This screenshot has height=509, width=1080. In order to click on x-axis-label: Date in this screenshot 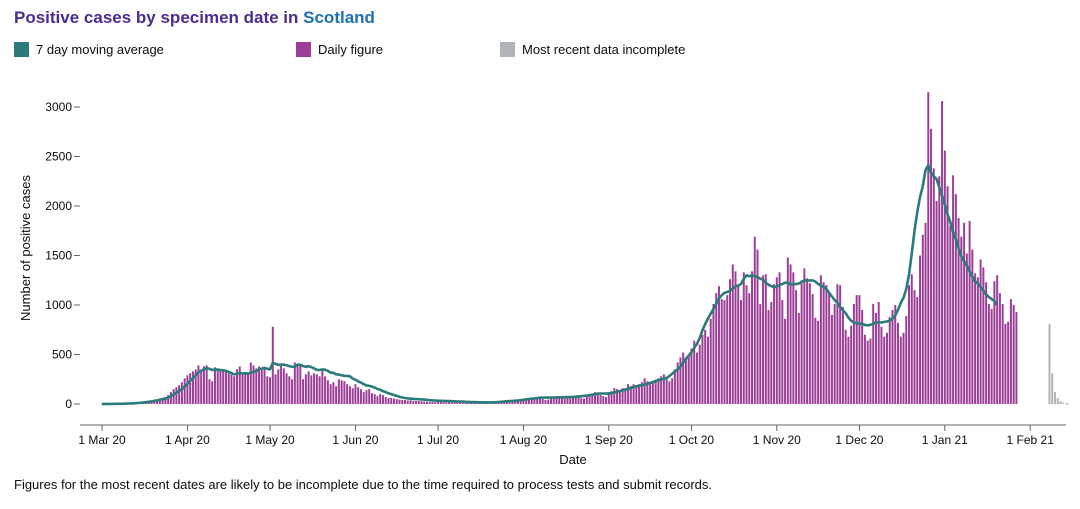, I will do `click(572, 459)`.